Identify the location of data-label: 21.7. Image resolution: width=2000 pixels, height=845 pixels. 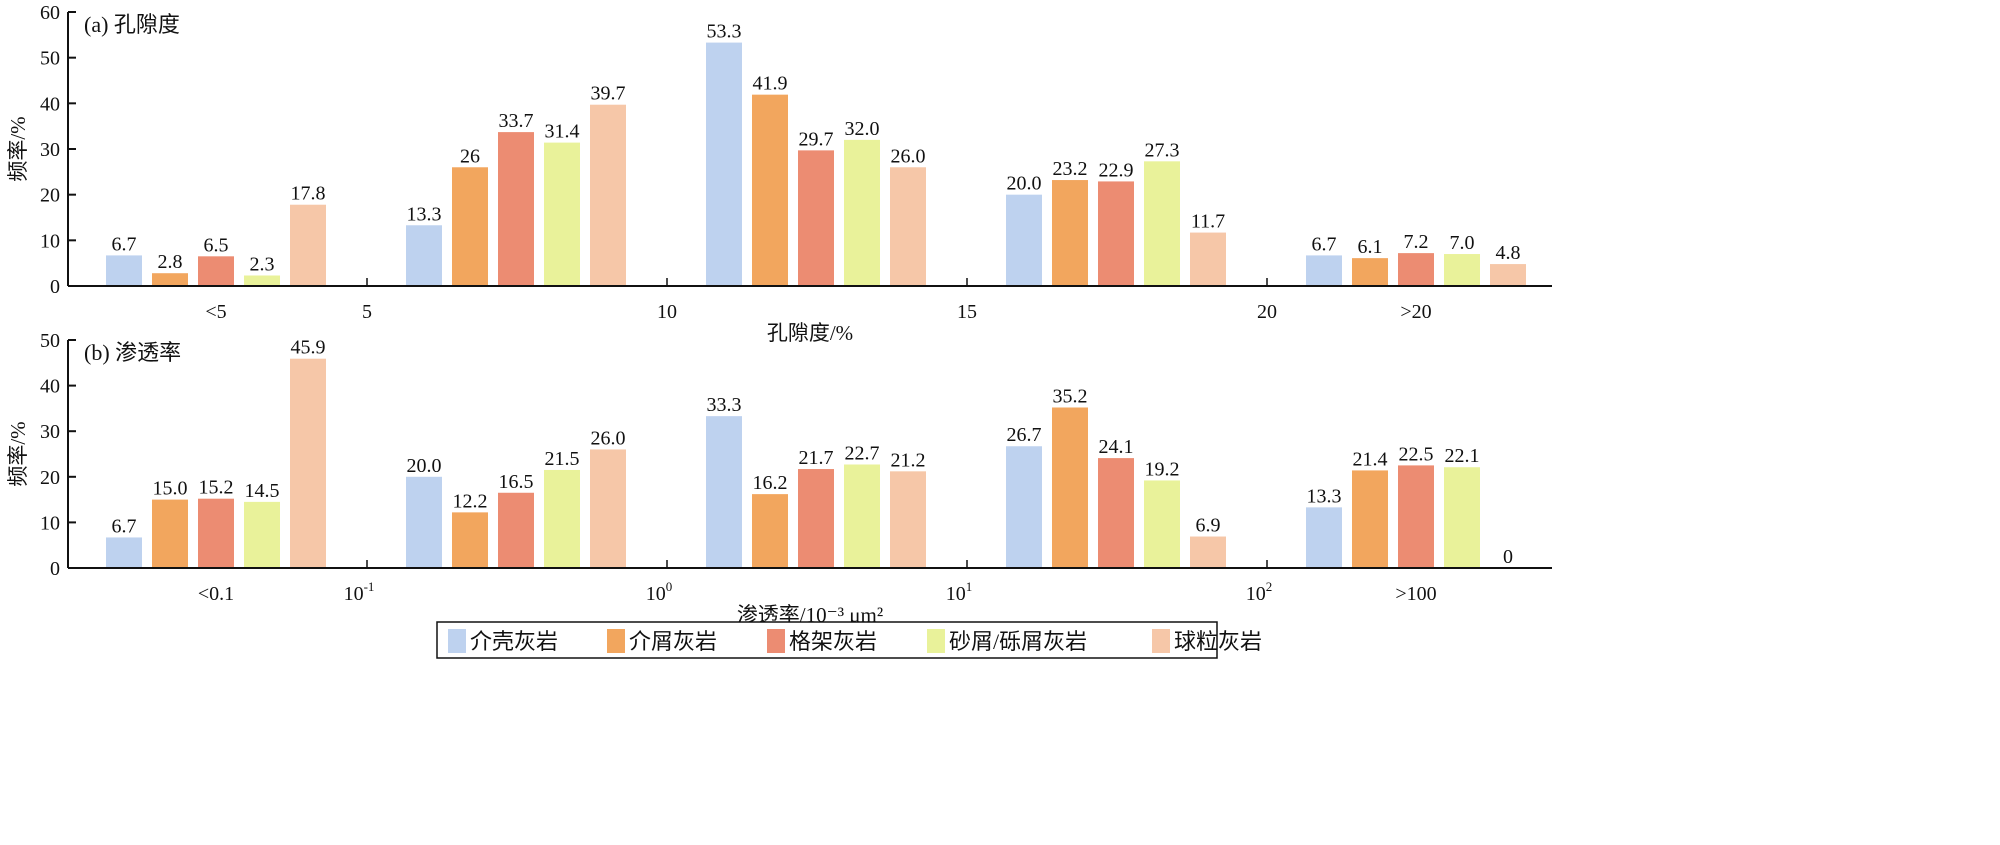
(816, 458).